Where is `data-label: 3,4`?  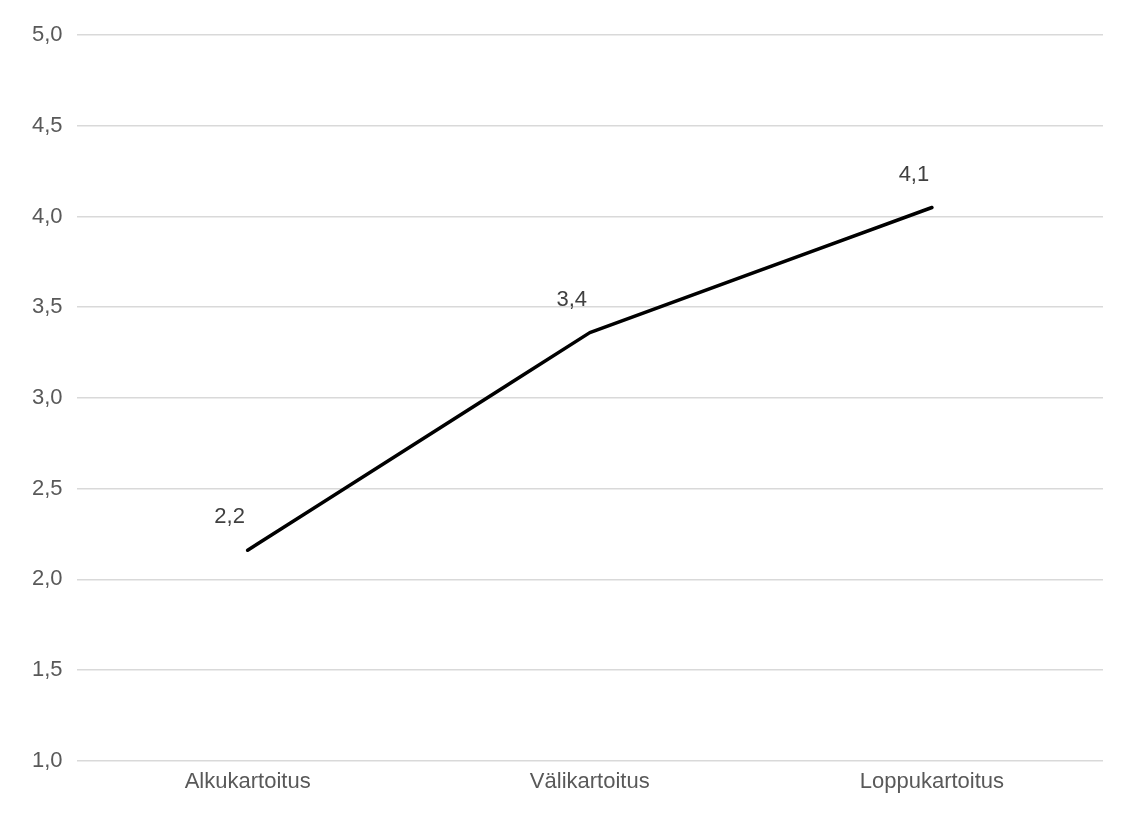
data-label: 3,4 is located at coordinates (572, 298).